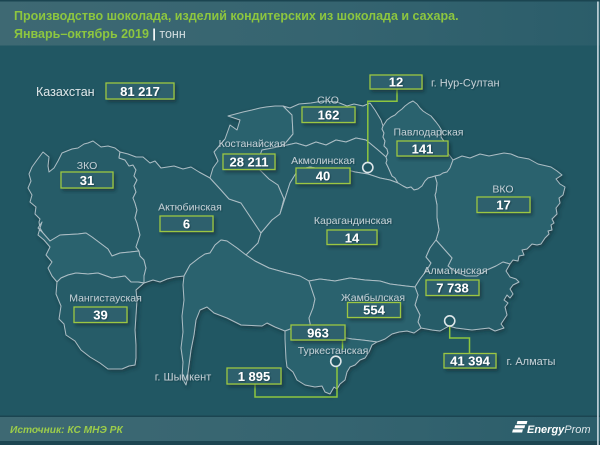  I want to click on svg-text: ЗКО, so click(87, 166).